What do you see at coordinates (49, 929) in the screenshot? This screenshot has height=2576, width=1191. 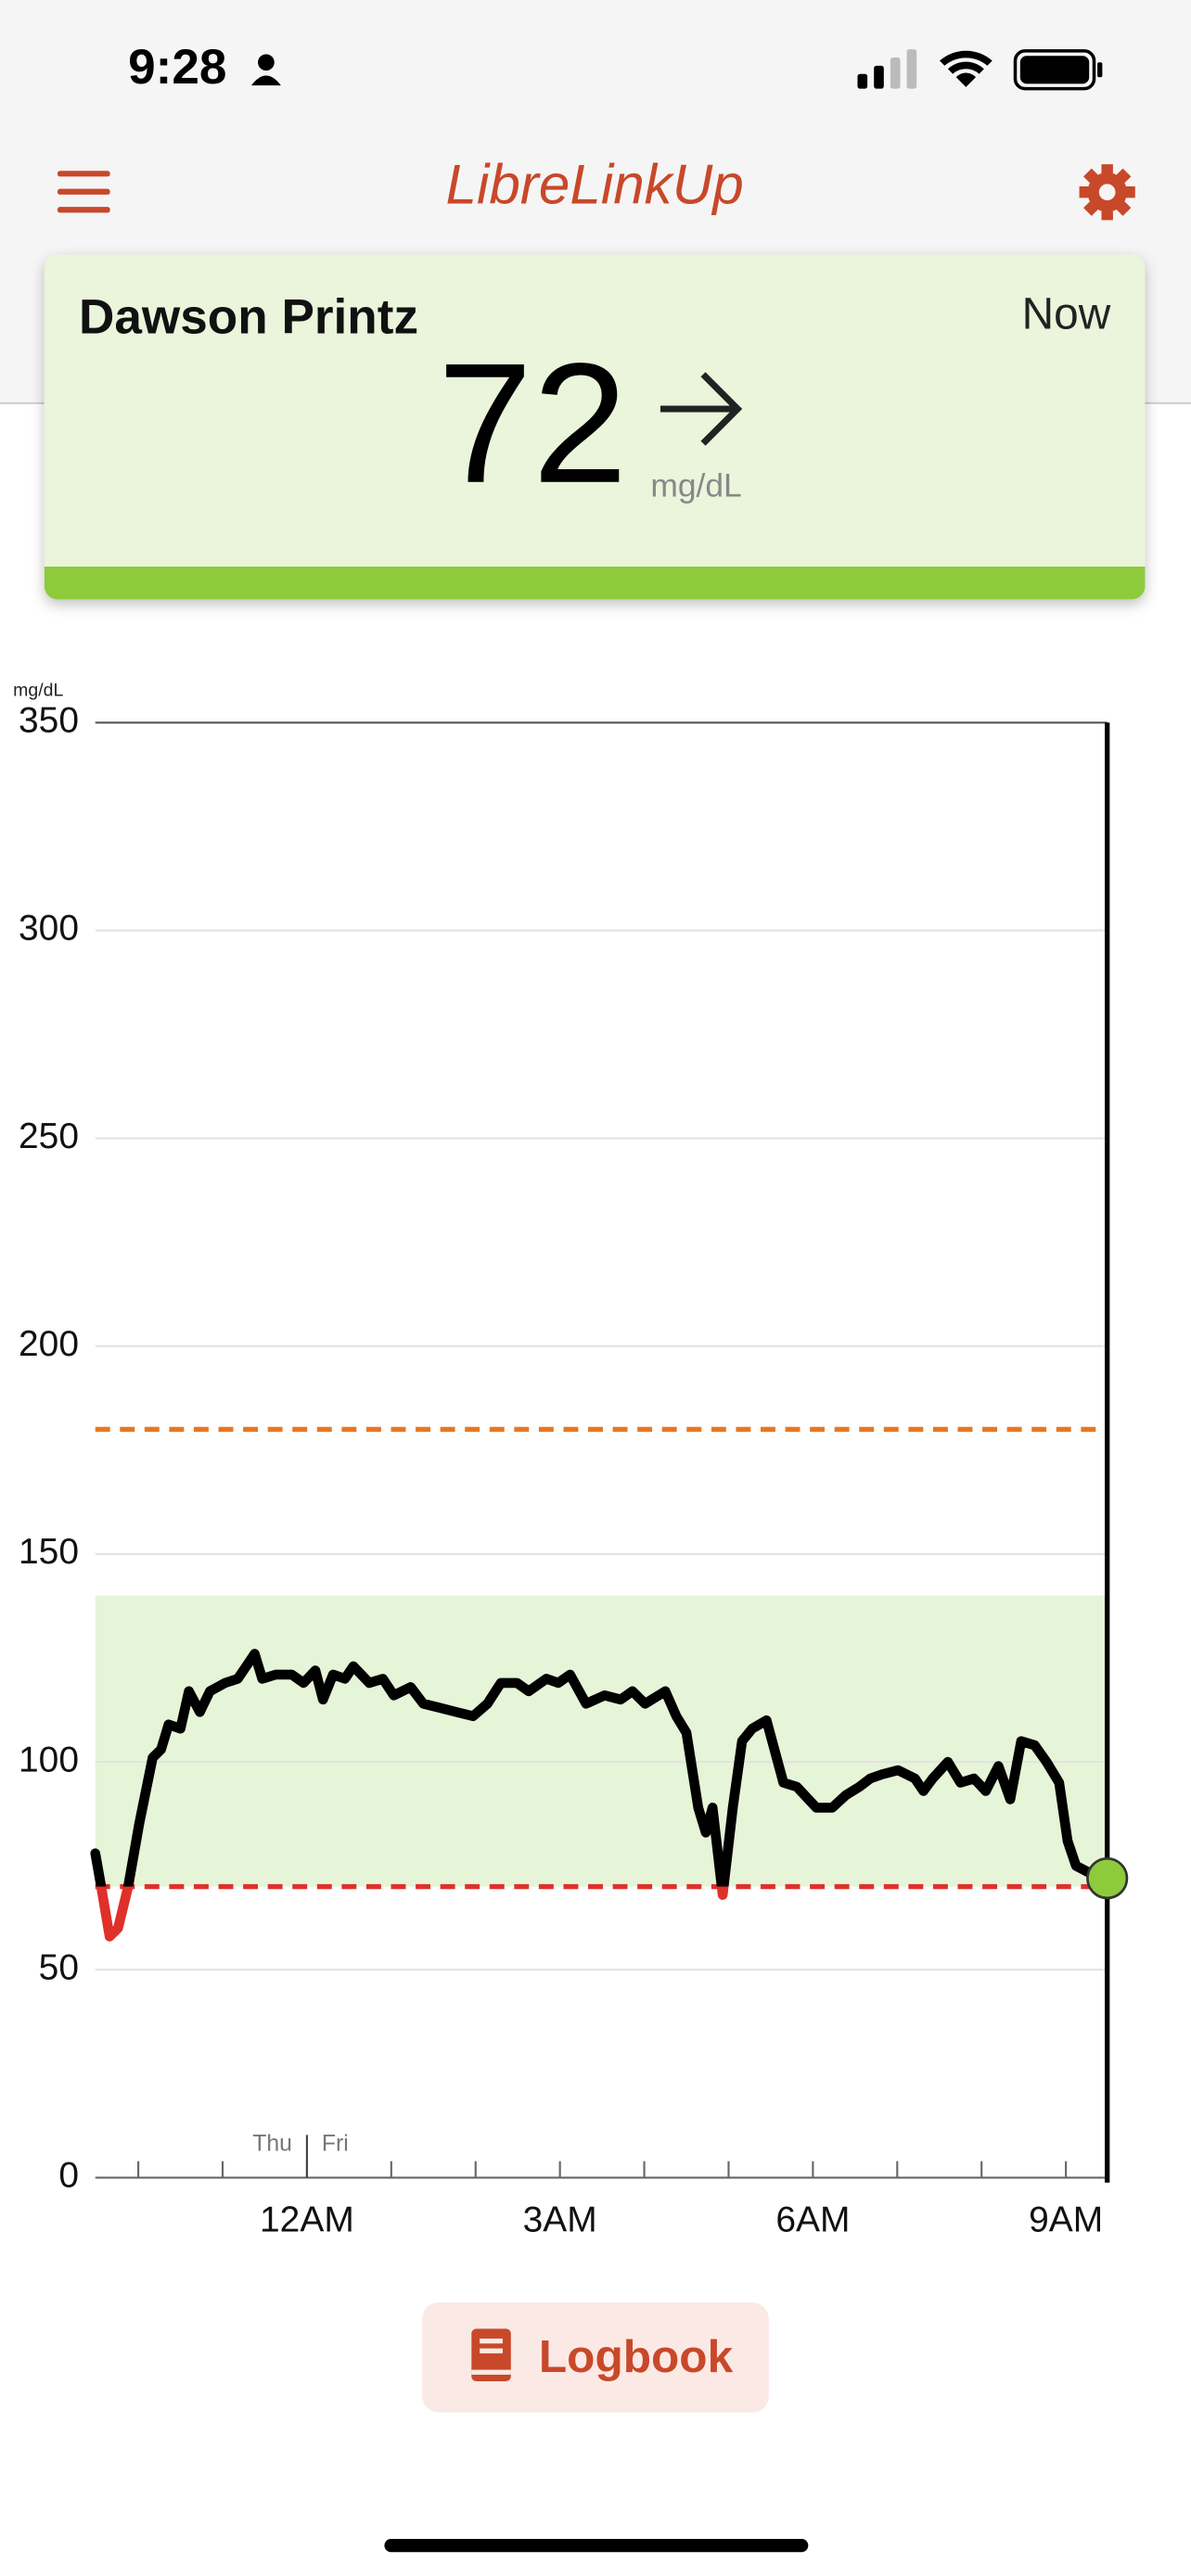 I see `y-tick-label: 300` at bounding box center [49, 929].